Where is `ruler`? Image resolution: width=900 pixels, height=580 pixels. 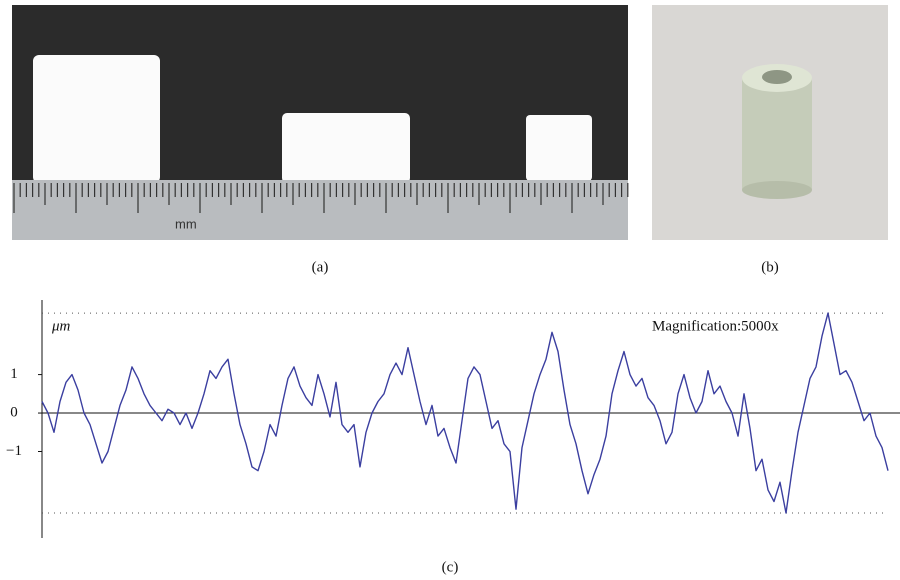 ruler is located at coordinates (320, 210).